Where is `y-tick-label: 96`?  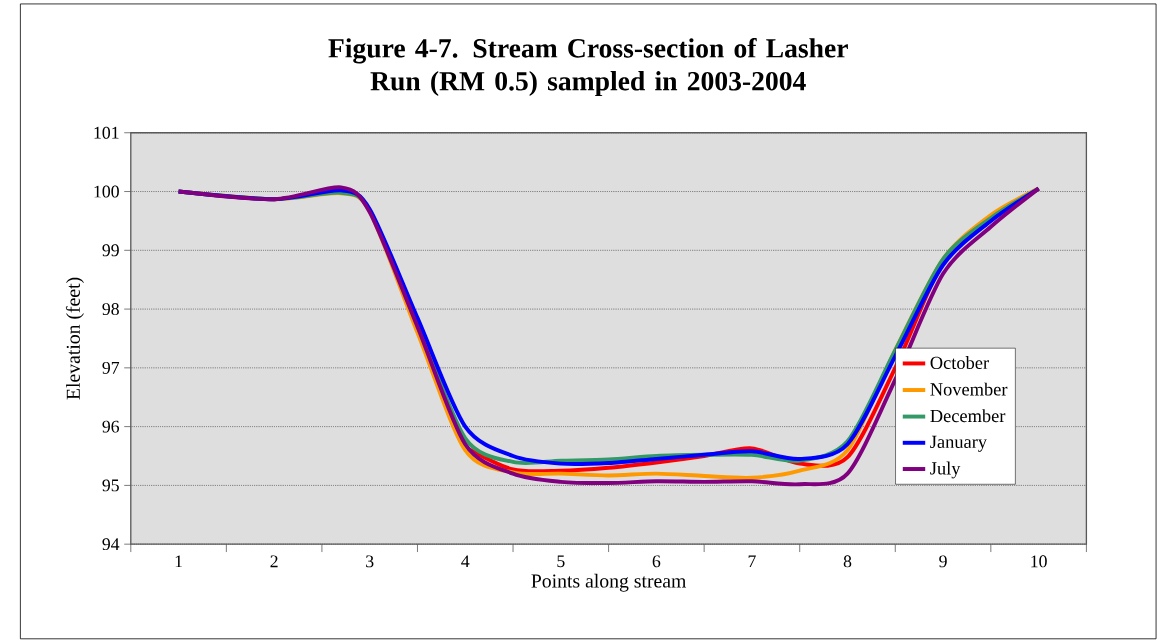
y-tick-label: 96 is located at coordinates (111, 426).